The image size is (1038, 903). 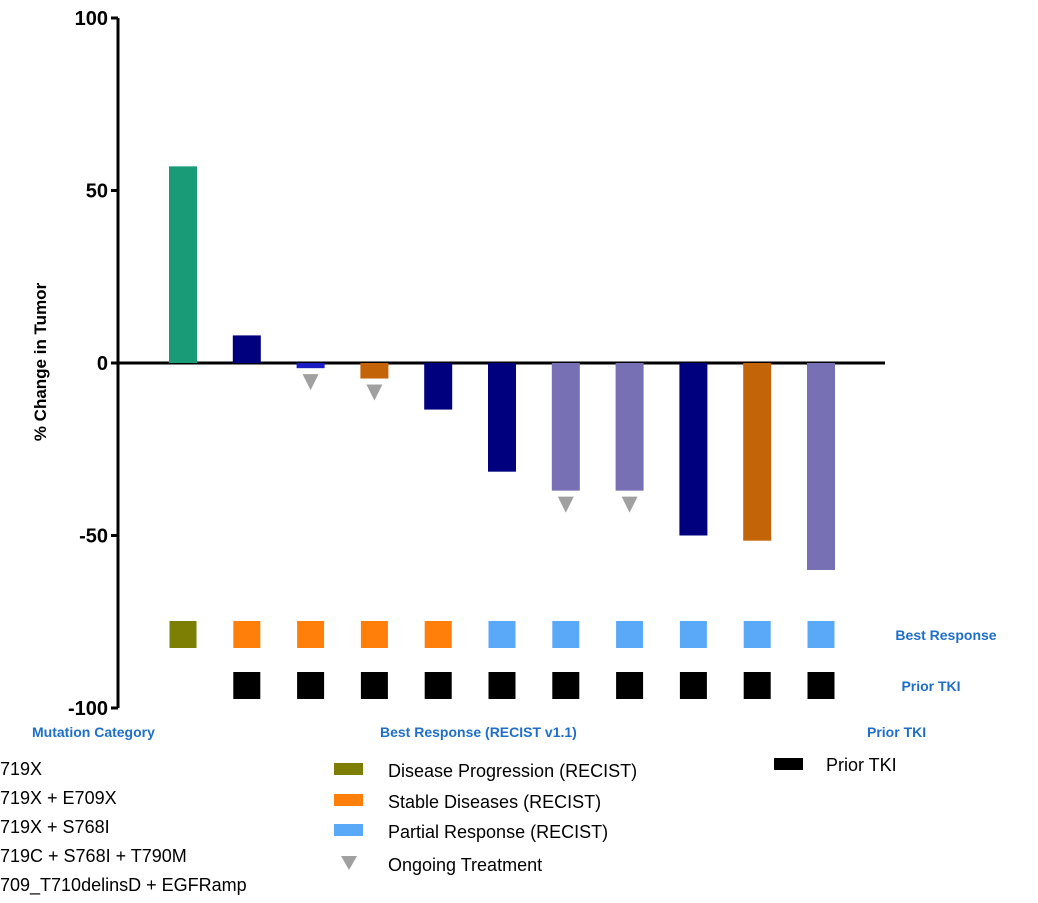 What do you see at coordinates (93, 537) in the screenshot?
I see `y-tick-label: -50` at bounding box center [93, 537].